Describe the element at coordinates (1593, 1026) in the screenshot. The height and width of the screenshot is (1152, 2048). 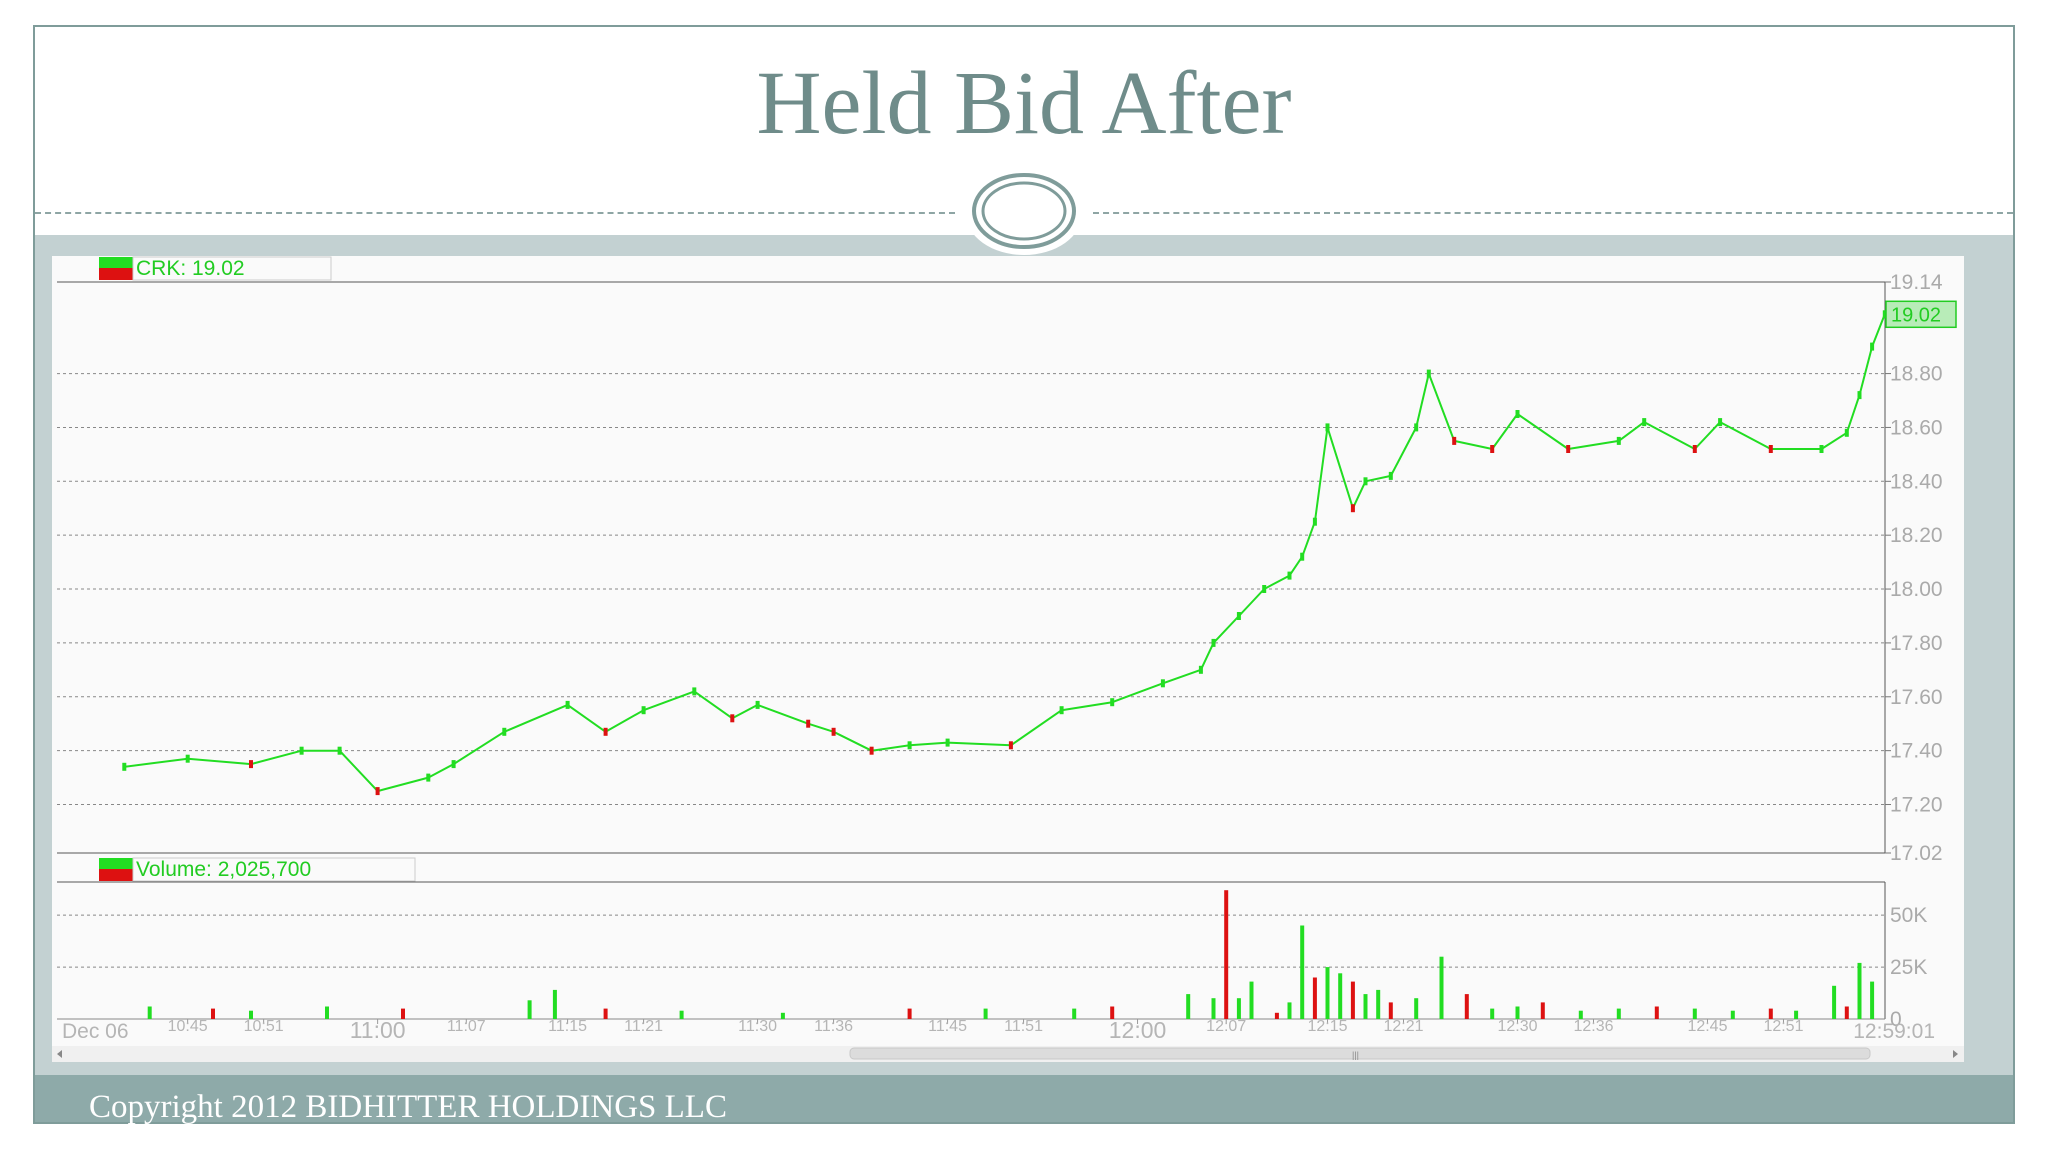
I see `time-tick-label-12-36: 12:36` at that location.